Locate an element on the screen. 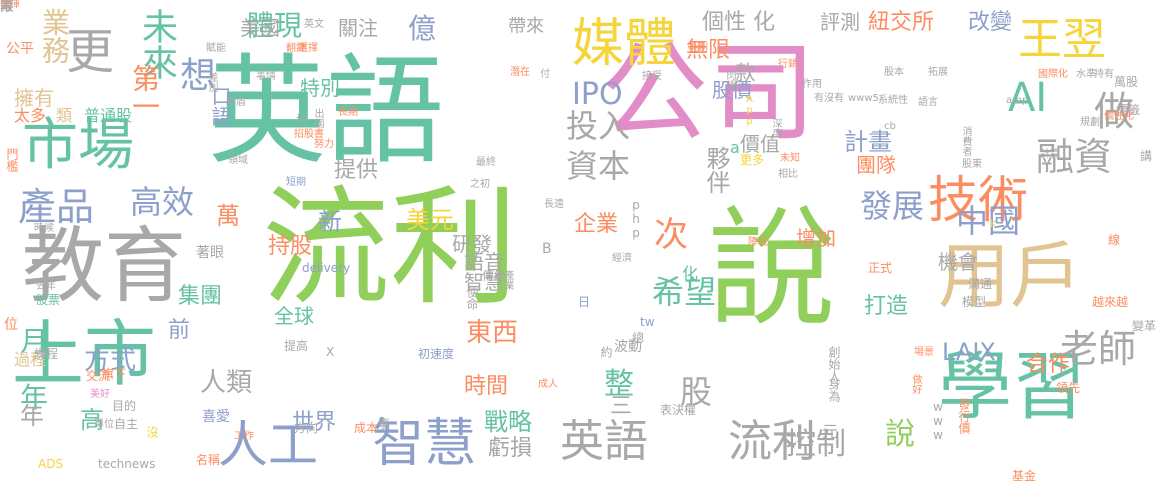  cloud-word: 業務 is located at coordinates (54, 36).